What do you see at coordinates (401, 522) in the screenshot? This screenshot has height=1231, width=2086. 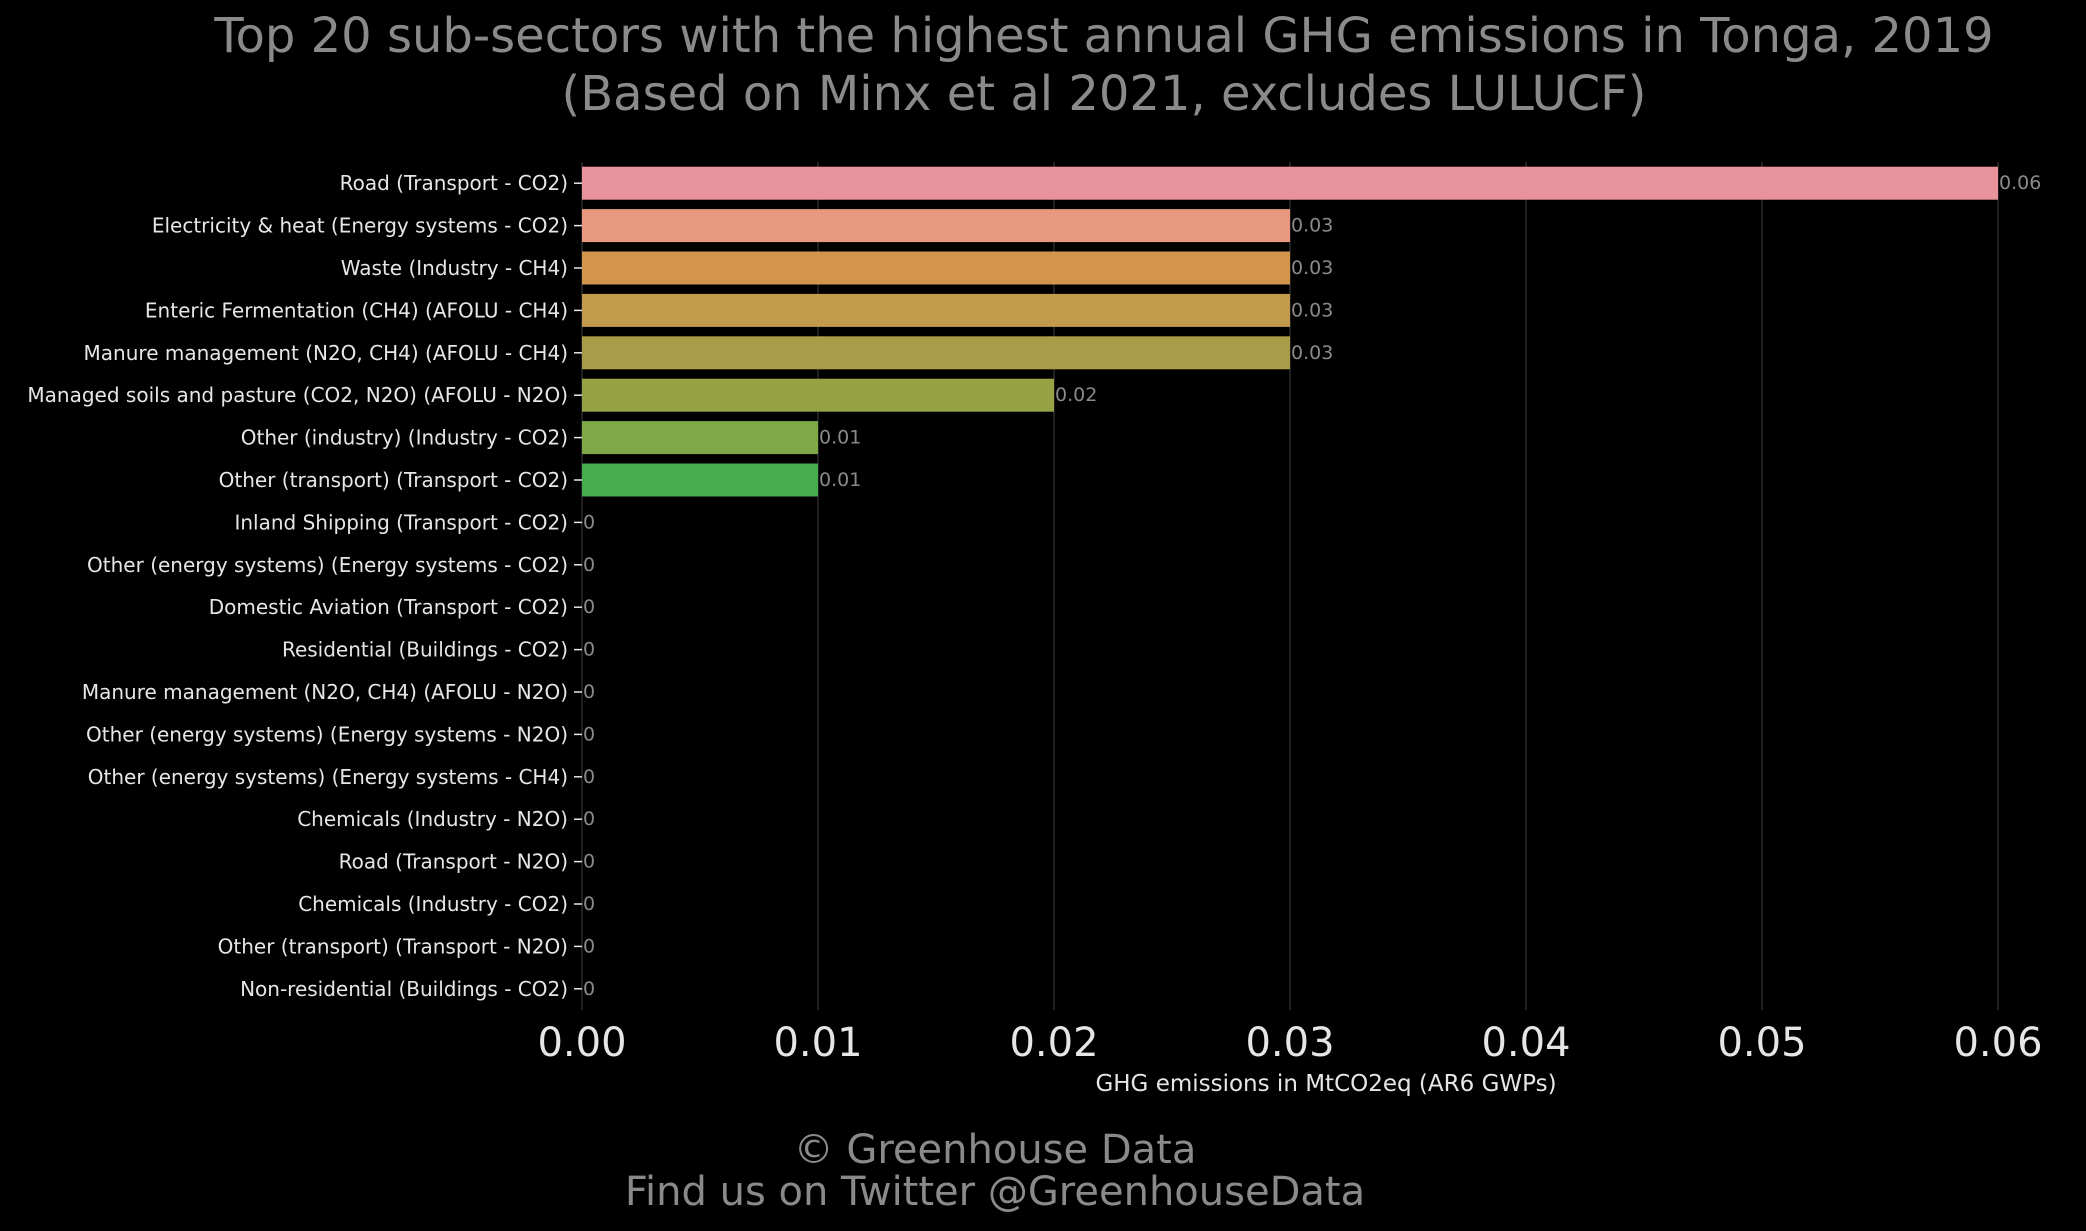 I see `category-label: Inland Shipping (Transport - CO2)` at bounding box center [401, 522].